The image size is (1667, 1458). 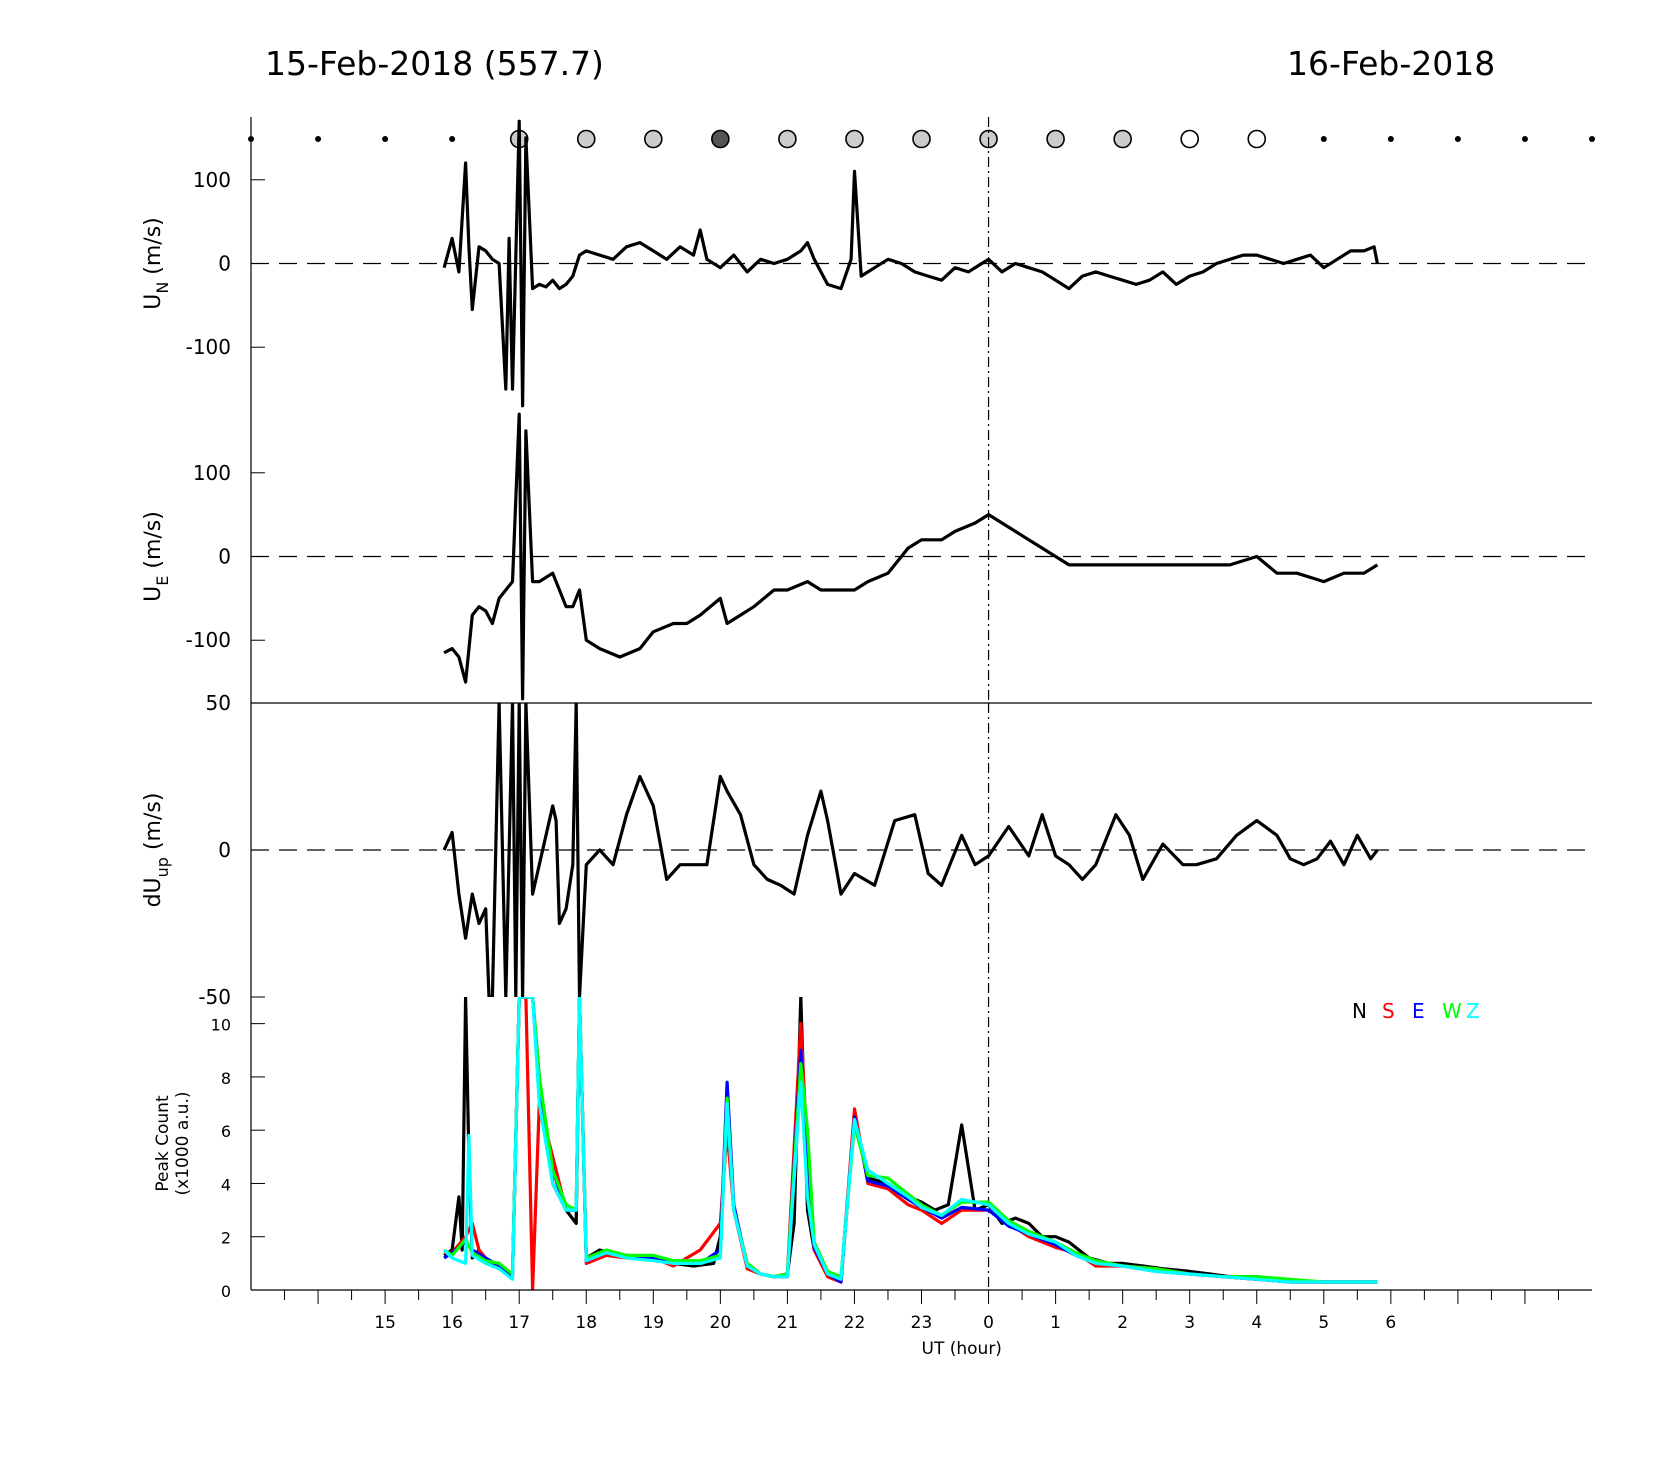 What do you see at coordinates (153, 302) in the screenshot?
I see `y-label-main-1: U` at bounding box center [153, 302].